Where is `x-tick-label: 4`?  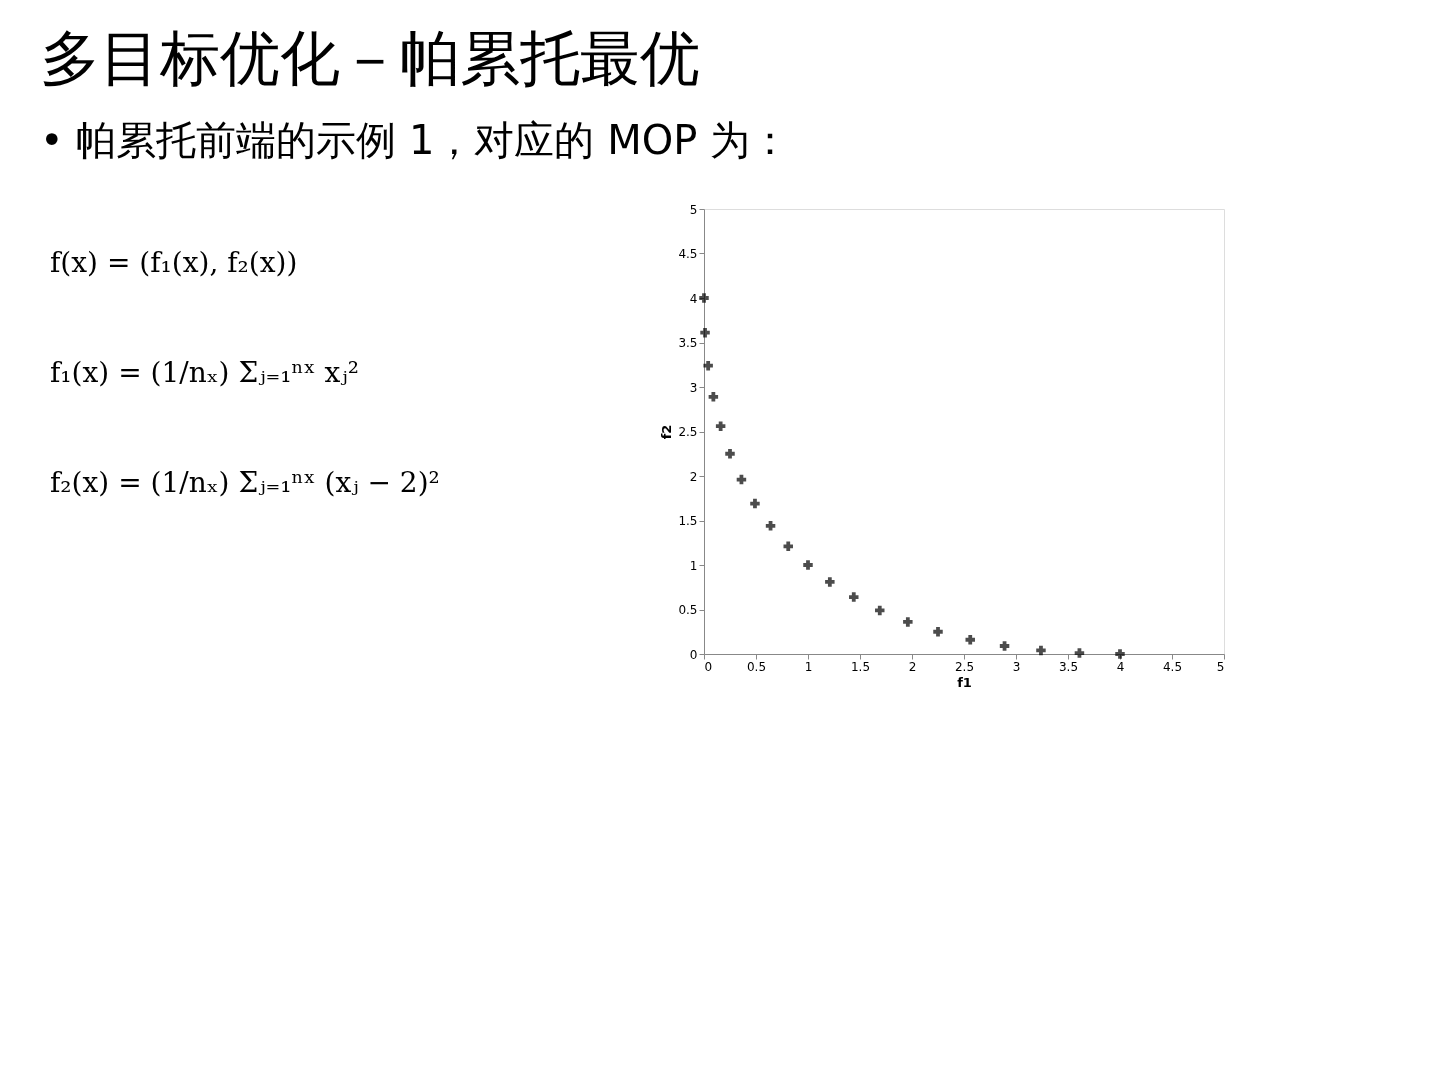 x-tick-label: 4 is located at coordinates (1120, 666).